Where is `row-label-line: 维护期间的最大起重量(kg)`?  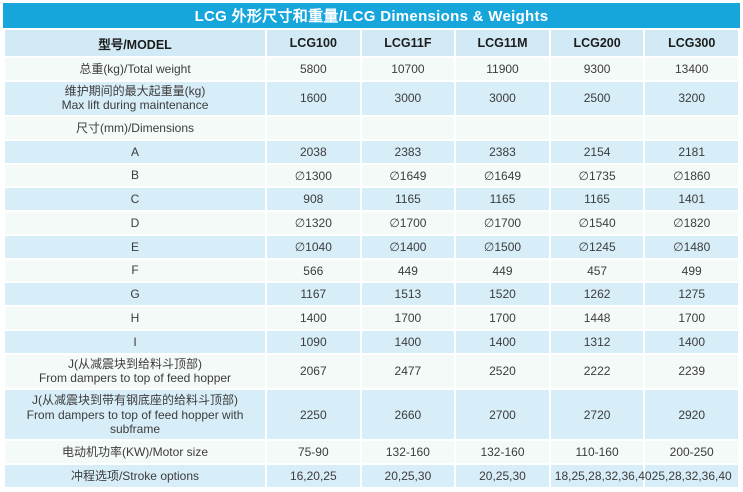
row-label-line: 维护期间的最大起重量(kg) is located at coordinates (135, 91).